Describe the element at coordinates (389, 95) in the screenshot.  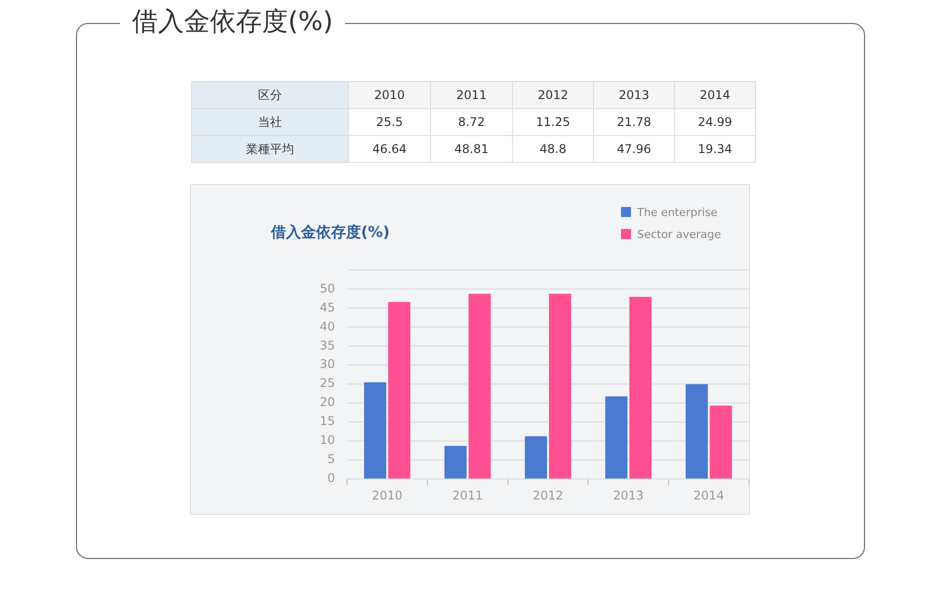
I see `category-label: 2010` at that location.